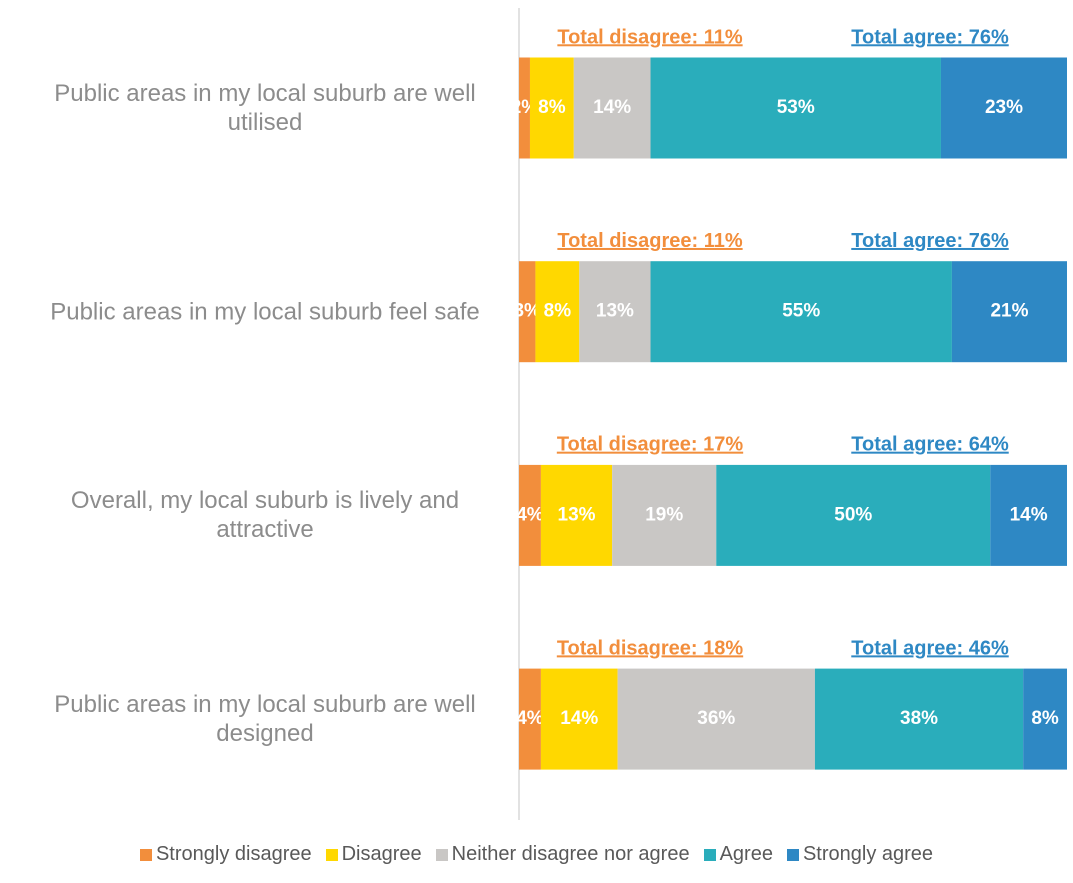 The width and height of the screenshot is (1073, 883). What do you see at coordinates (233, 854) in the screenshot?
I see `legend-label: Strongly disagree` at bounding box center [233, 854].